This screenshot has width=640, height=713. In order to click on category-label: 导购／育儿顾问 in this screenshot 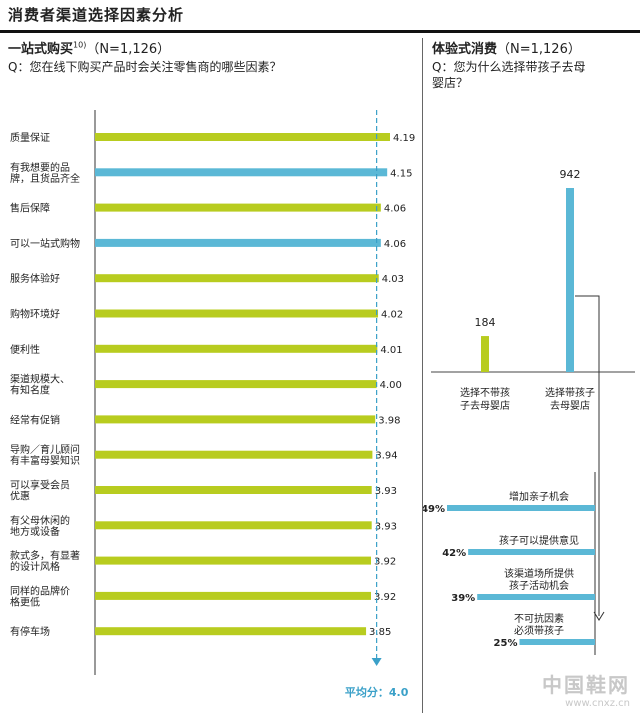, I will do `click(45, 449)`.